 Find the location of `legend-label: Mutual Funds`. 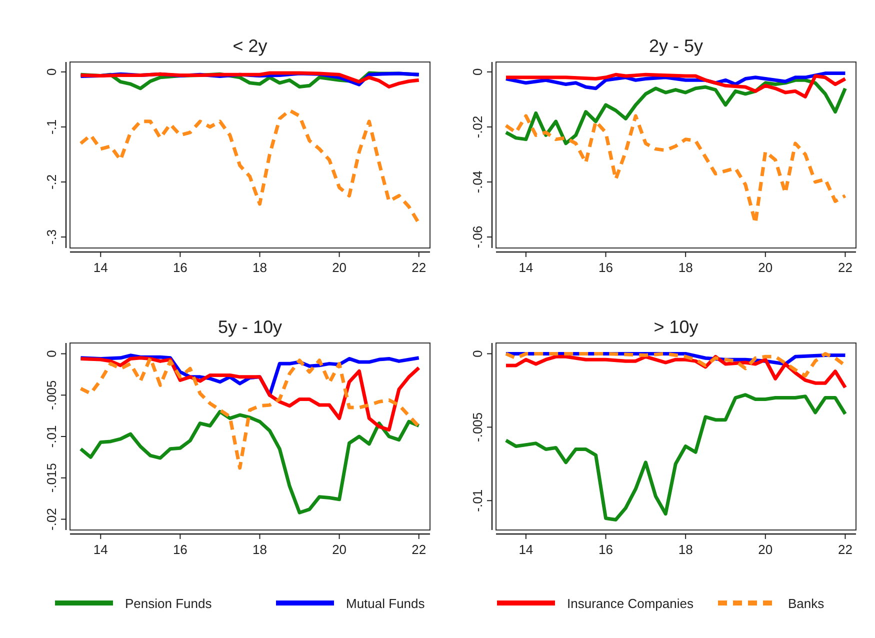

legend-label: Mutual Funds is located at coordinates (386, 603).